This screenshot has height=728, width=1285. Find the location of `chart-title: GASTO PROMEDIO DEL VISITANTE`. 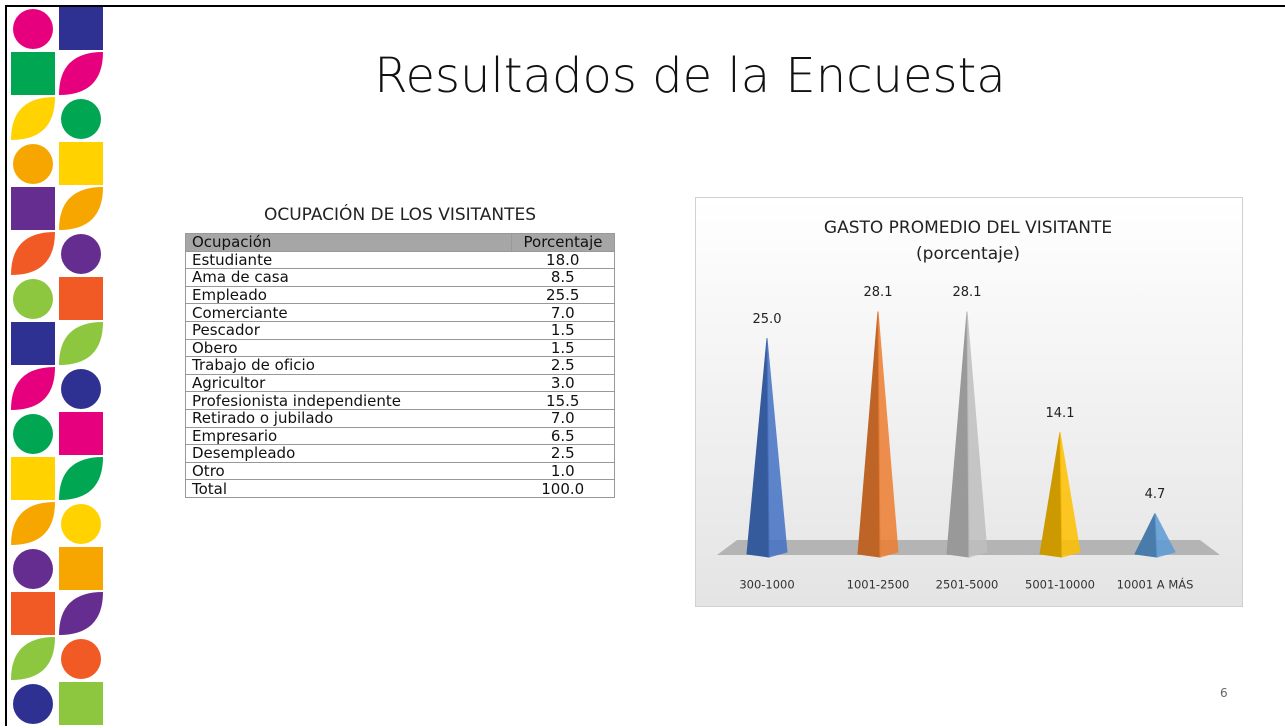

chart-title: GASTO PROMEDIO DEL VISITANTE is located at coordinates (968, 228).